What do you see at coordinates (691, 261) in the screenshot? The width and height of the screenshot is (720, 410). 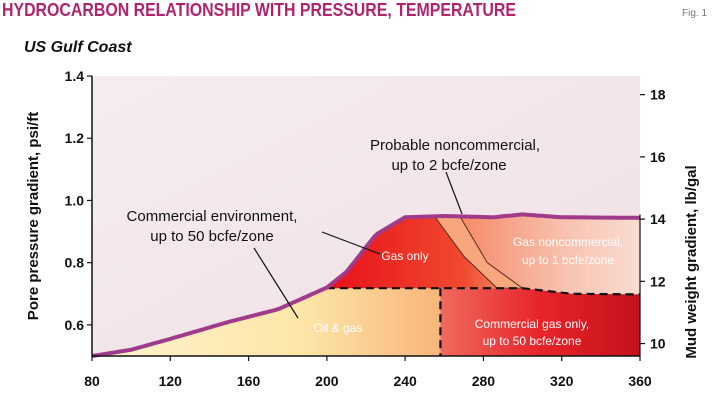 I see `y2-axis-label: Mud weight gradient, lb/gal` at bounding box center [691, 261].